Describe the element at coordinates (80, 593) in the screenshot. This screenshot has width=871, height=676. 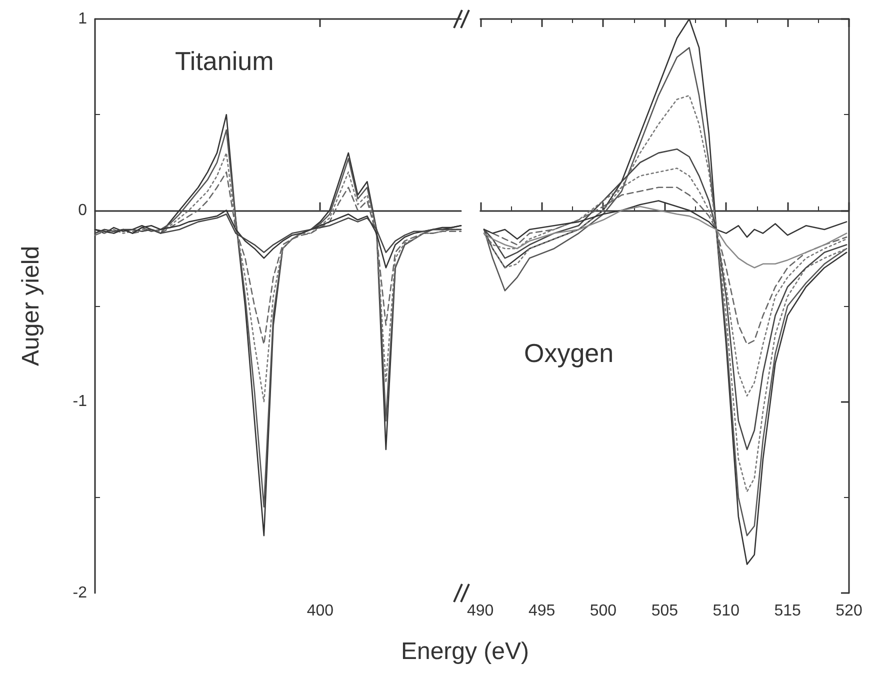
I see `y-tick-label: -2` at that location.